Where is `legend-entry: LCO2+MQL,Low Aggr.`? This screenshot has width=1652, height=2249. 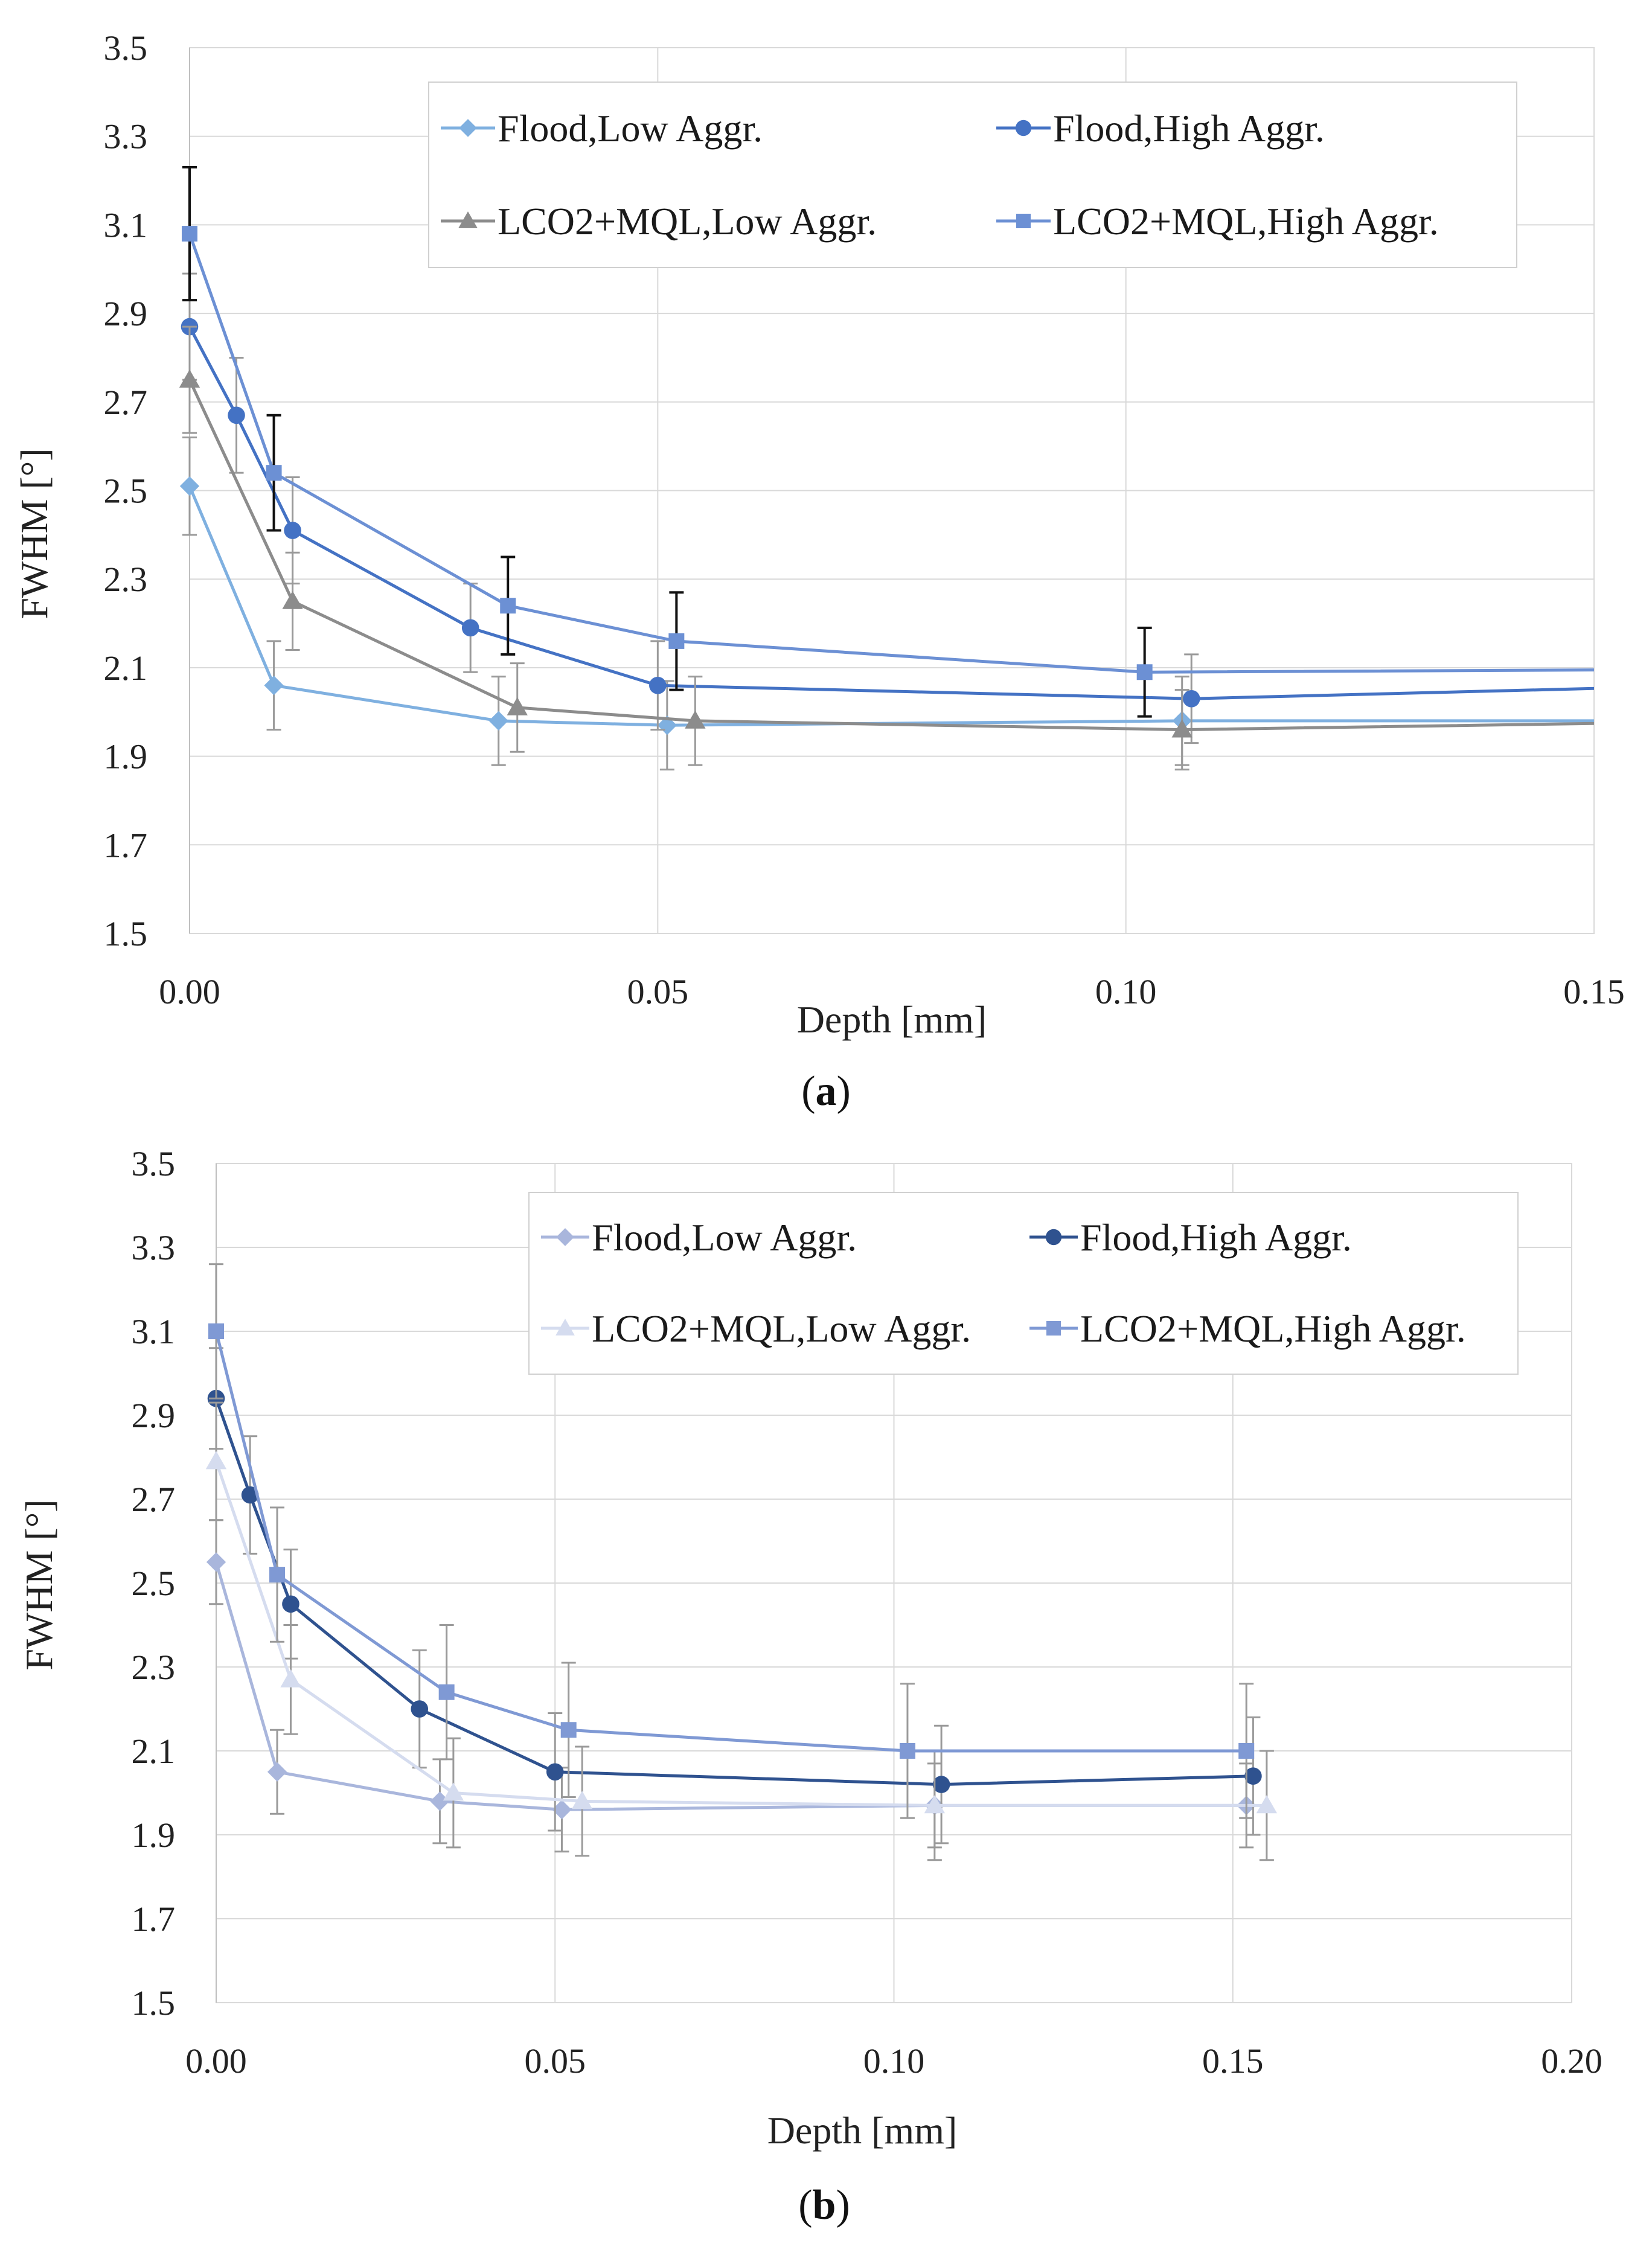 legend-entry: LCO2+MQL,Low Aggr. is located at coordinates (756, 1328).